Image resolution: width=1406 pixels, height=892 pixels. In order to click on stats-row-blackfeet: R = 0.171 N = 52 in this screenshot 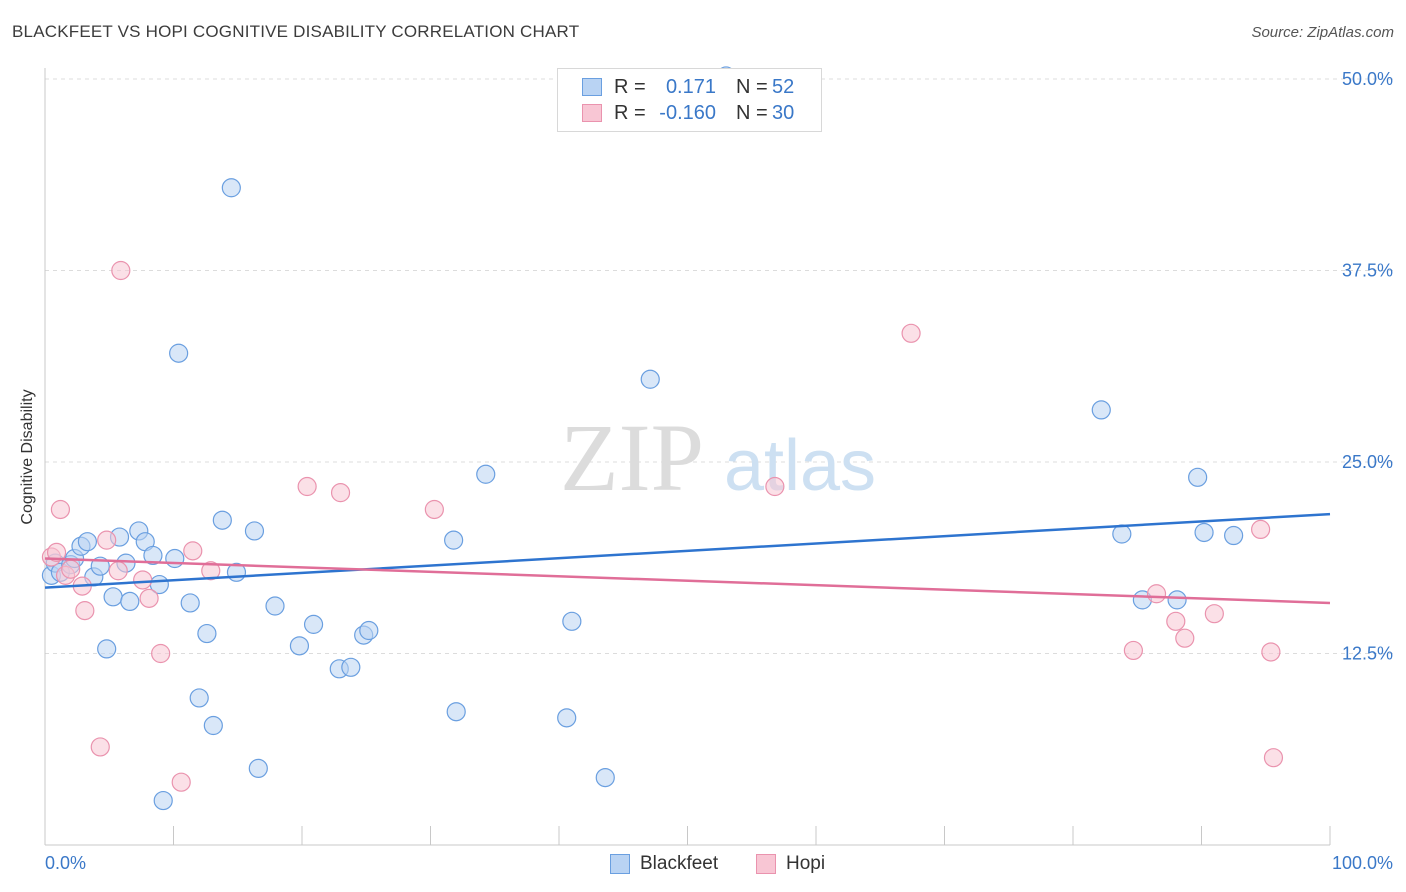, I will do `click(688, 87)`.